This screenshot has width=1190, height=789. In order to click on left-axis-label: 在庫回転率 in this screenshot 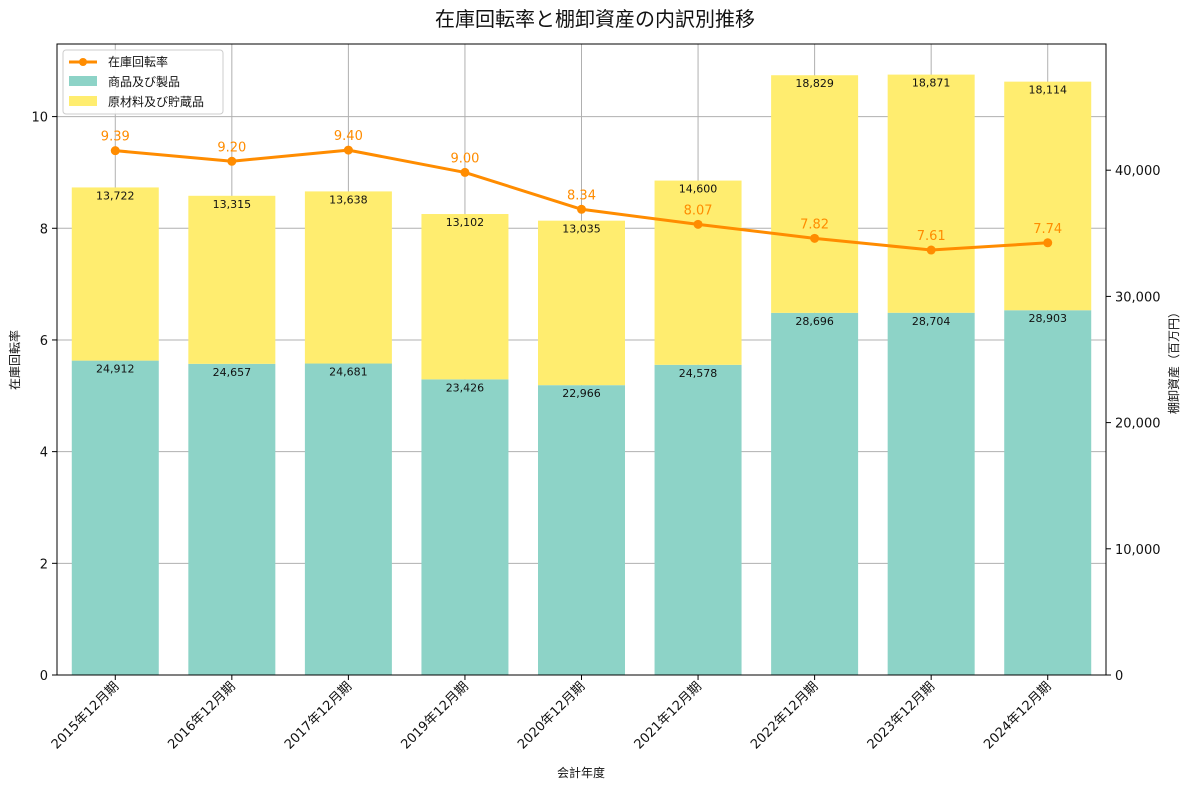, I will do `click(14, 360)`.